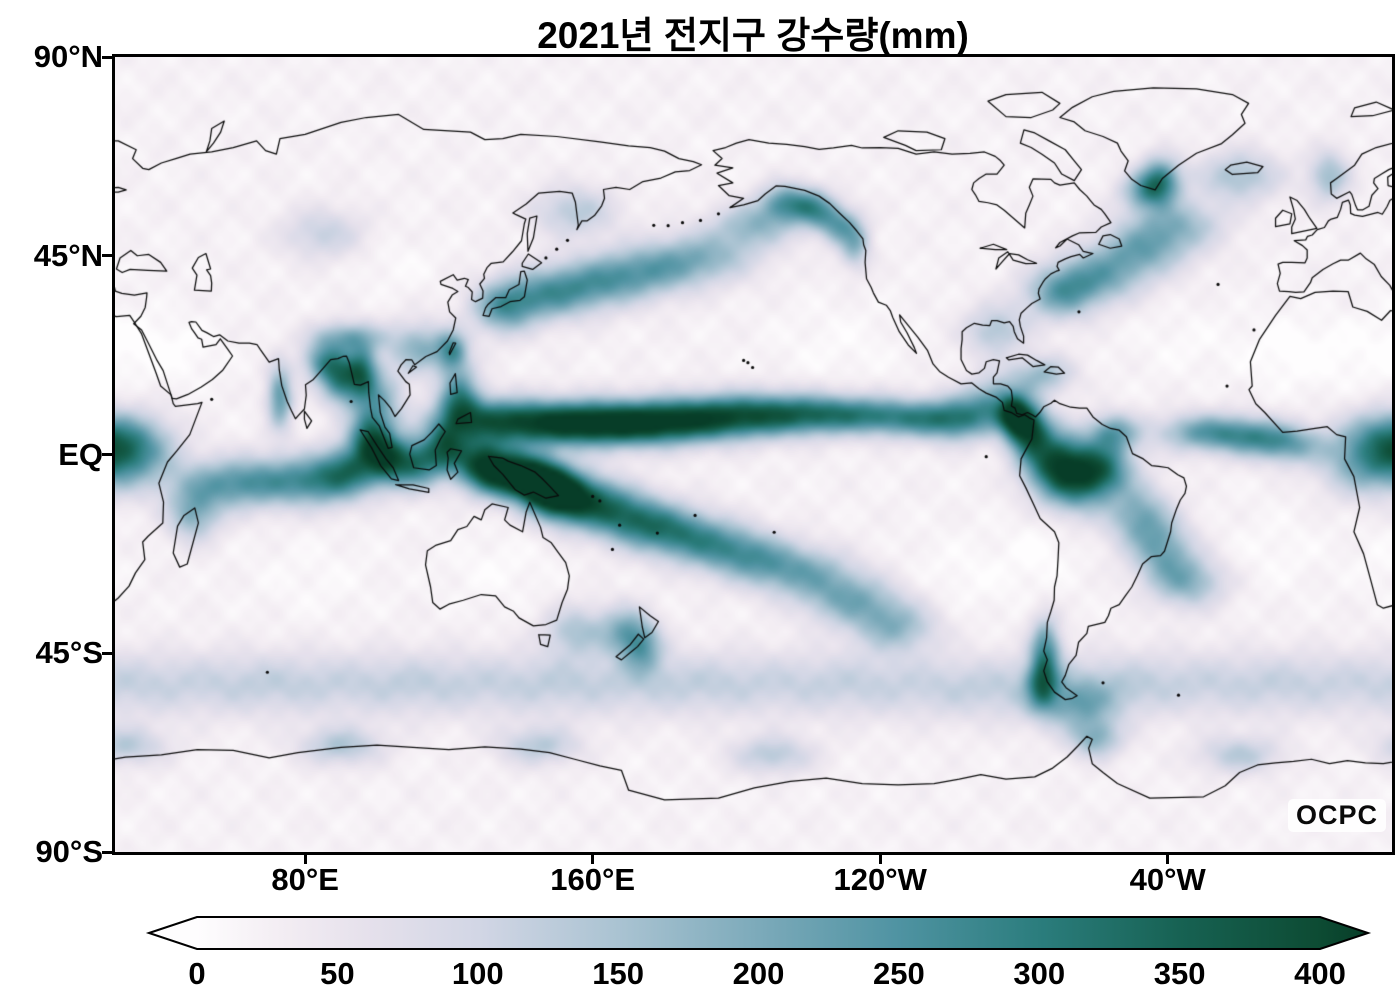  I want to click on lat-tick-label: 90°N, so click(68, 56).